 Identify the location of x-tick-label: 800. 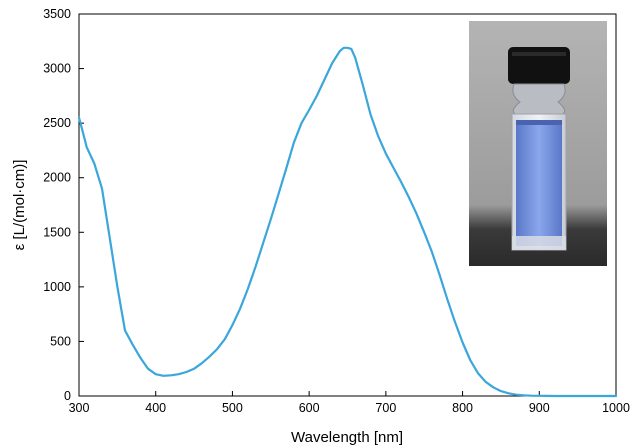
(462, 408).